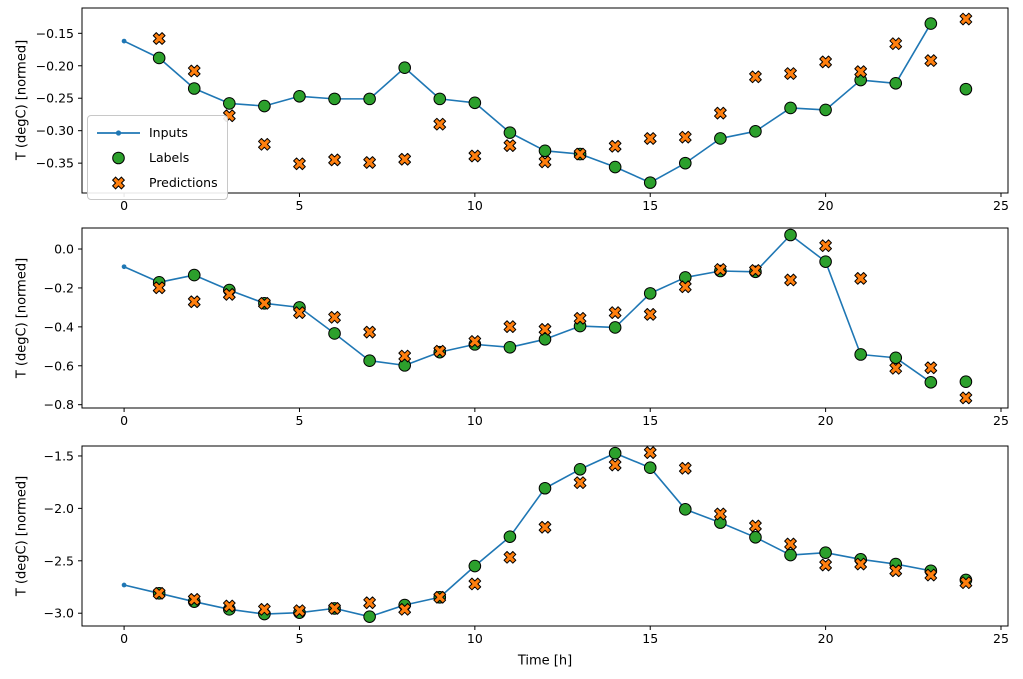 This screenshot has height=679, width=1023. What do you see at coordinates (22, 318) in the screenshot?
I see `y-axis-label-2: T (degC) [normed]` at bounding box center [22, 318].